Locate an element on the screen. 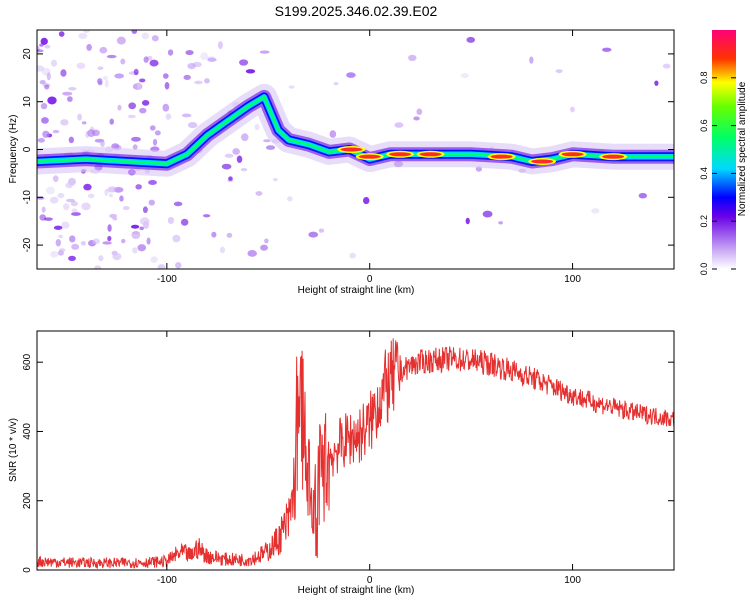 The image size is (750, 600). snr-y-label: SNR (10 * v/v) is located at coordinates (13, 450).